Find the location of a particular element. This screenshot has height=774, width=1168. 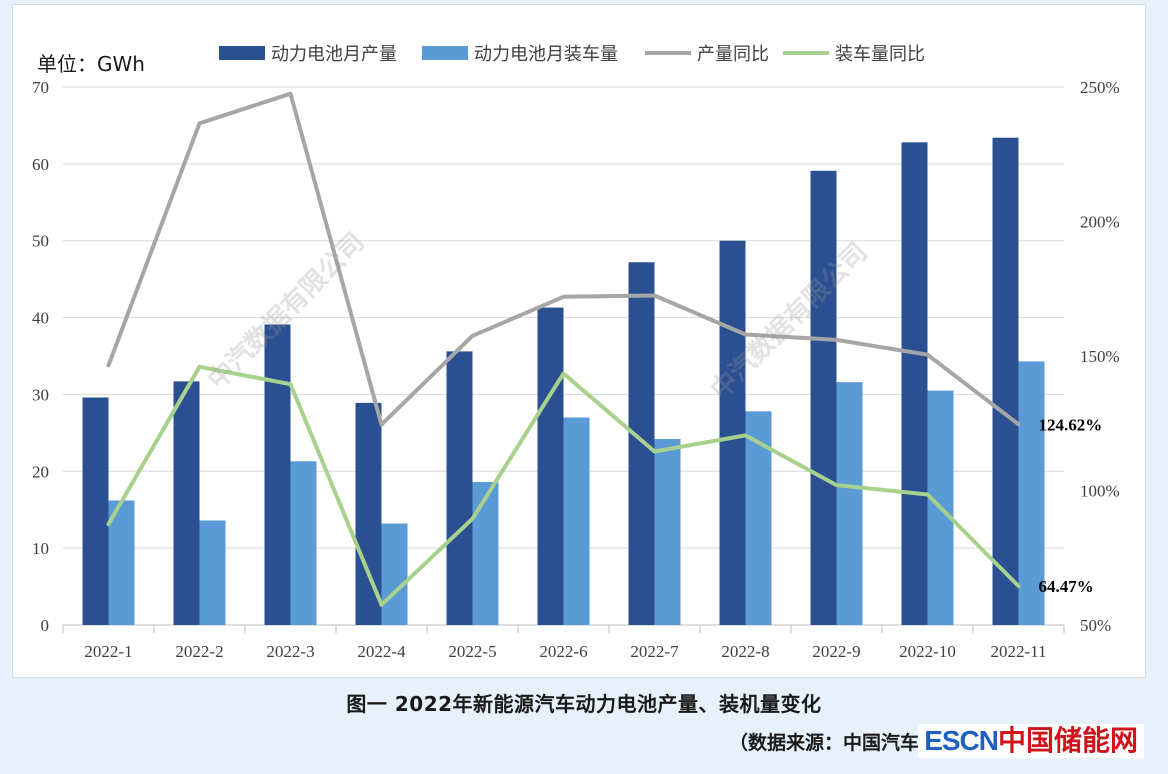

x-tick-label: 2022-4 is located at coordinates (381, 651).